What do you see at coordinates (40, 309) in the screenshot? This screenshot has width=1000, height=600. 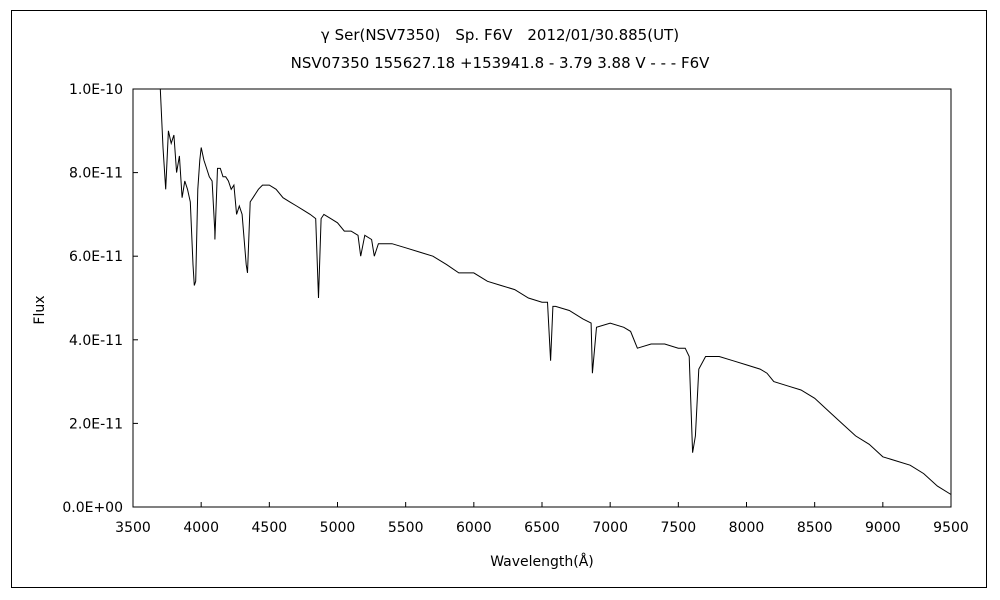 I see `y-axis-label: Flux` at bounding box center [40, 309].